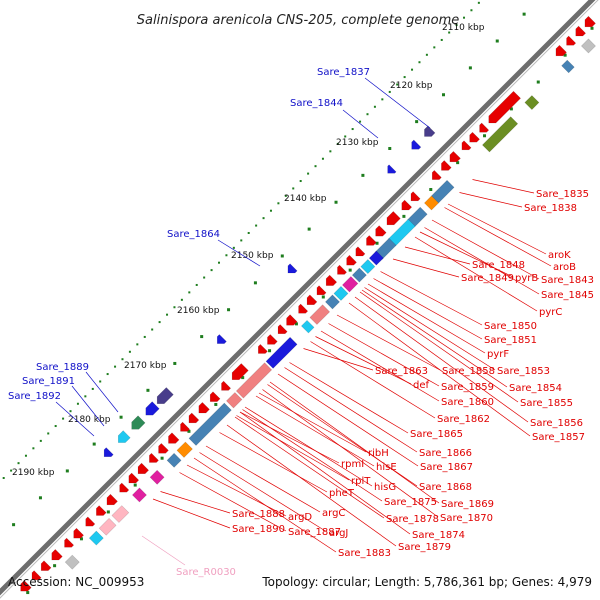 This screenshot has width=600, height=600. I want to click on gene-label-sare-1854: Sare_1854, so click(535, 388).